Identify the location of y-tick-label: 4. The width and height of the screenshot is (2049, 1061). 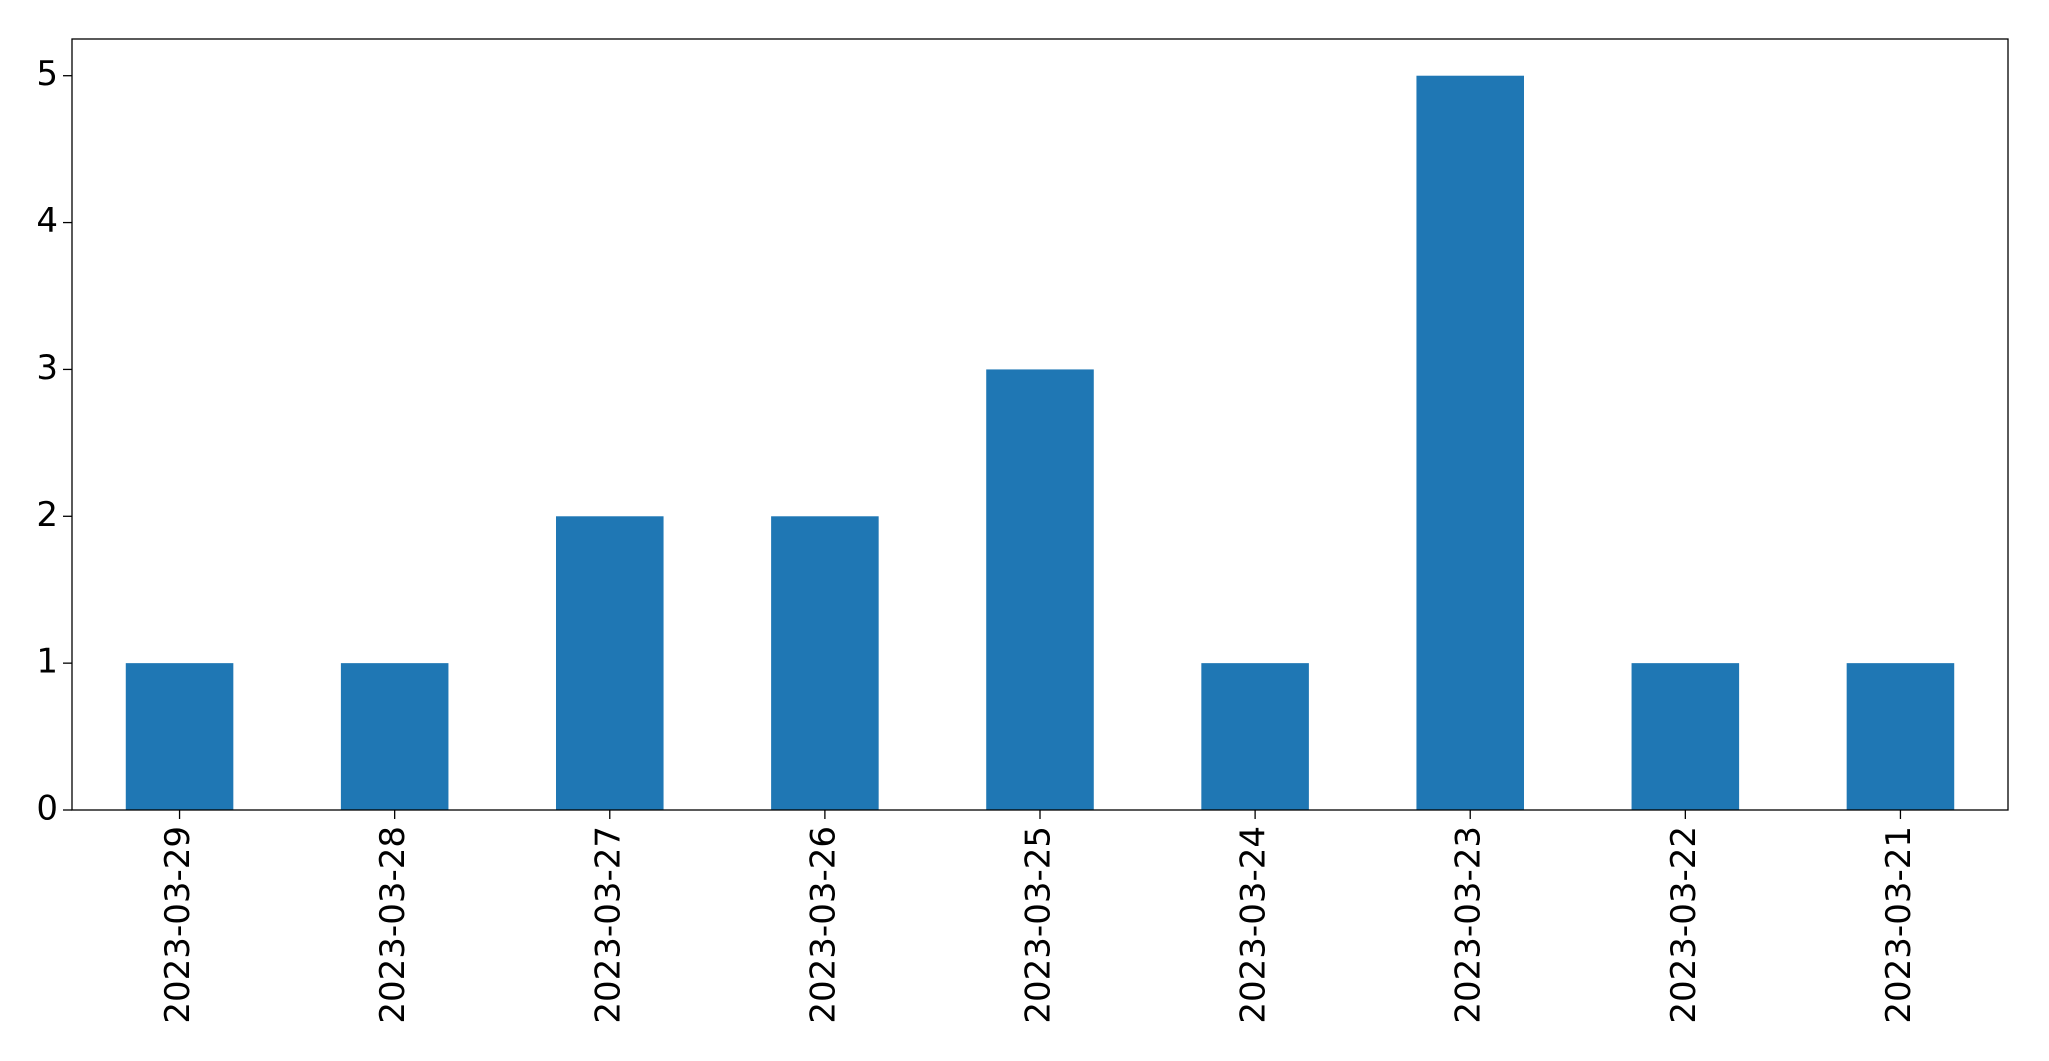
(47, 221).